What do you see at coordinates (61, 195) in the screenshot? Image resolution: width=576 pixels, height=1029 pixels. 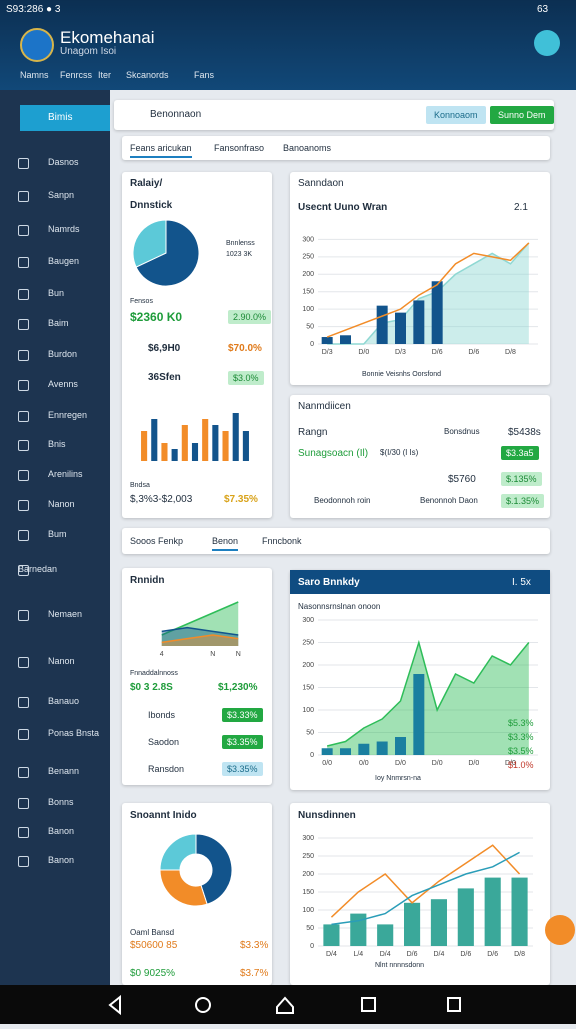 I see `sidebar-item: Sanpn` at bounding box center [61, 195].